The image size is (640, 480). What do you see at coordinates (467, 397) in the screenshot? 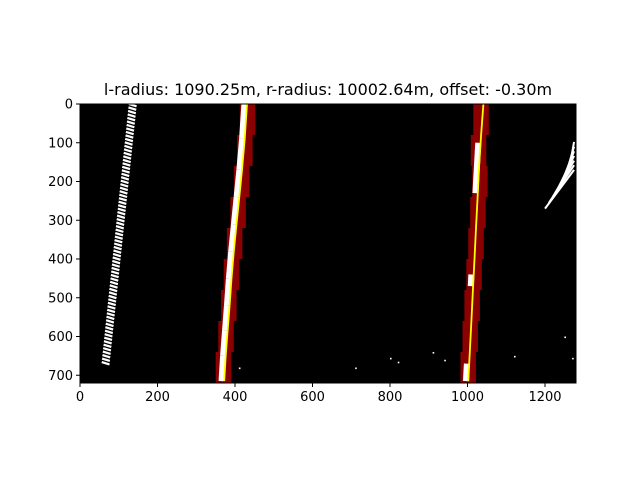
I see `x-tick-label: 1000` at bounding box center [467, 397].